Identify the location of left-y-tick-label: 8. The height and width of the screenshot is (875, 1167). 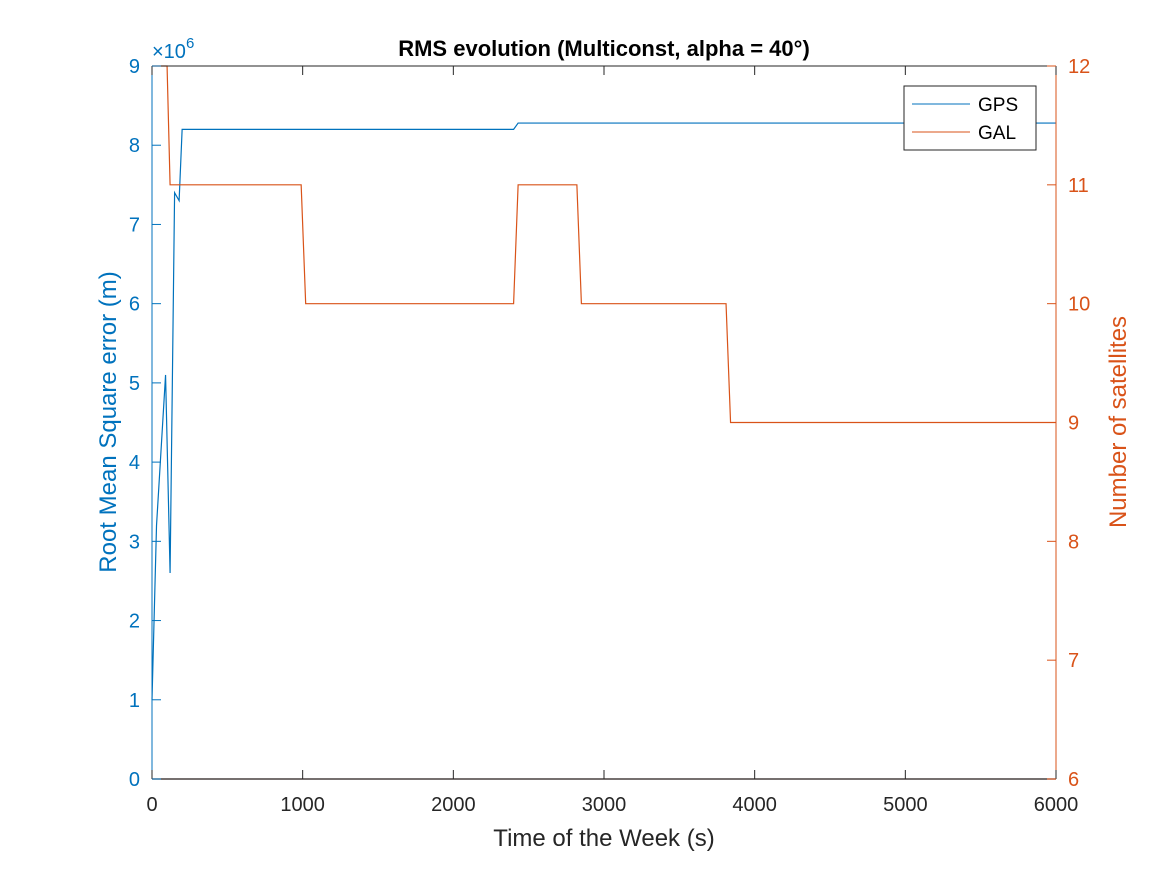
(134, 146).